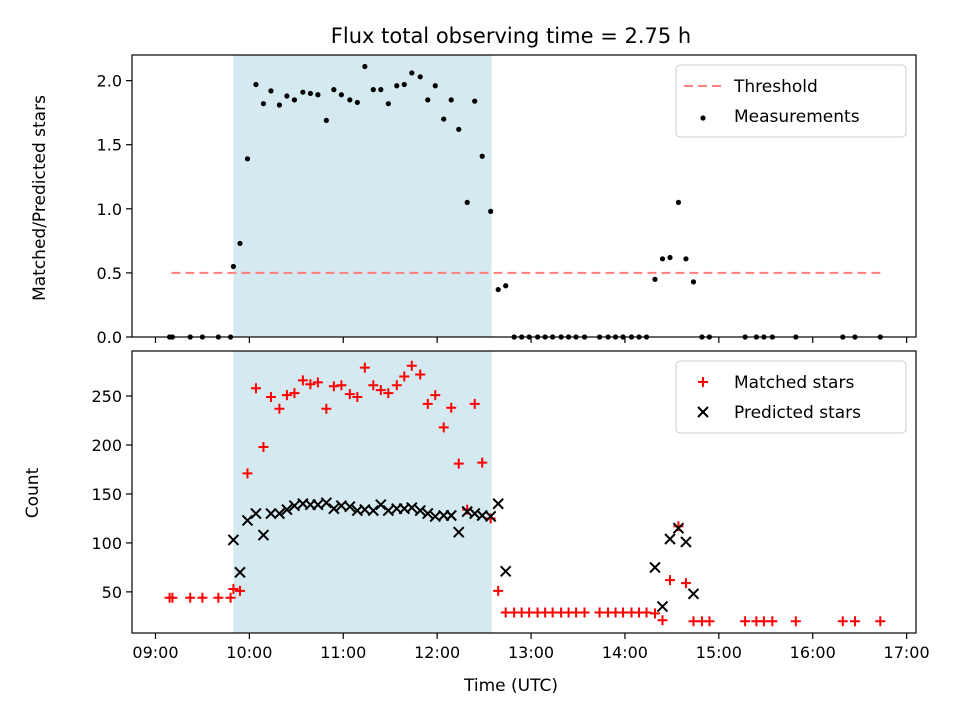 Image resolution: width=960 pixels, height=720 pixels. What do you see at coordinates (362, 196) in the screenshot?
I see `shaded-span-ratio` at bounding box center [362, 196].